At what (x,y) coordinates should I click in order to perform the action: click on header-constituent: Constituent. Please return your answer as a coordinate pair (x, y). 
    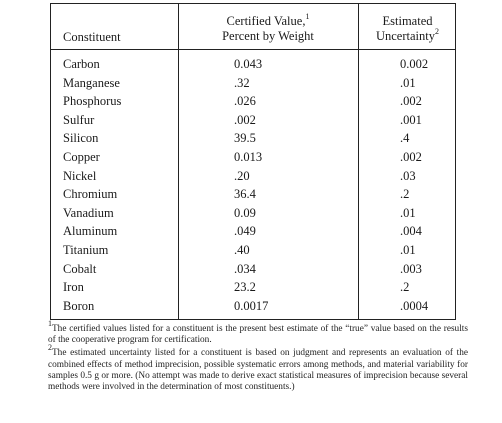
    Looking at the image, I should click on (92, 37).